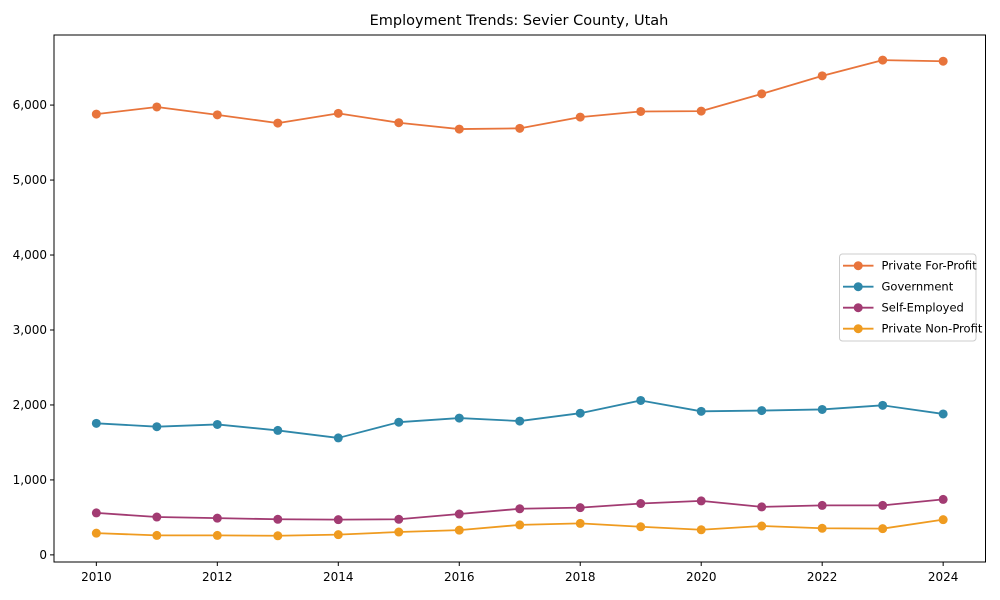 The image size is (1000, 600). What do you see at coordinates (932, 329) in the screenshot?
I see `legend-label: Private Non-Profit` at bounding box center [932, 329].